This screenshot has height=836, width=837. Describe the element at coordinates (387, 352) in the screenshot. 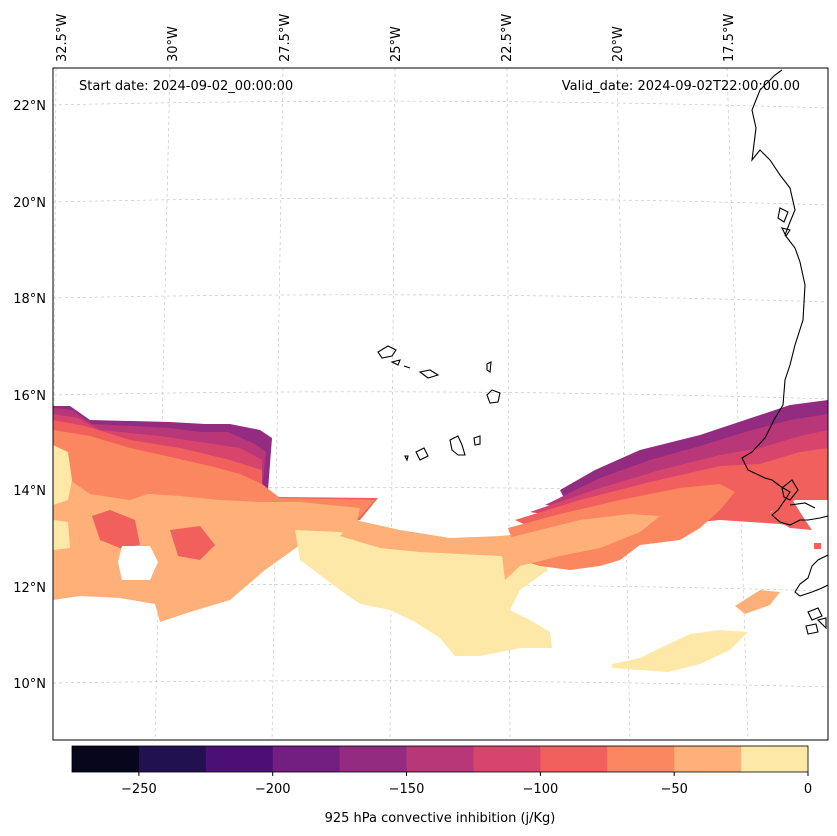

I see `island-santo-antao` at that location.